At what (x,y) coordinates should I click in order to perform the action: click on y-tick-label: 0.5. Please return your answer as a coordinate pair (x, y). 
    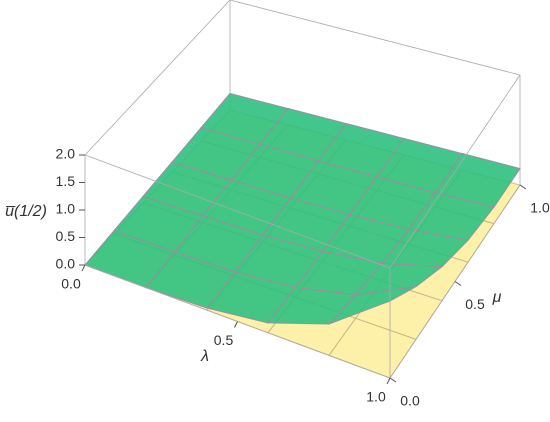
    Looking at the image, I should click on (475, 304).